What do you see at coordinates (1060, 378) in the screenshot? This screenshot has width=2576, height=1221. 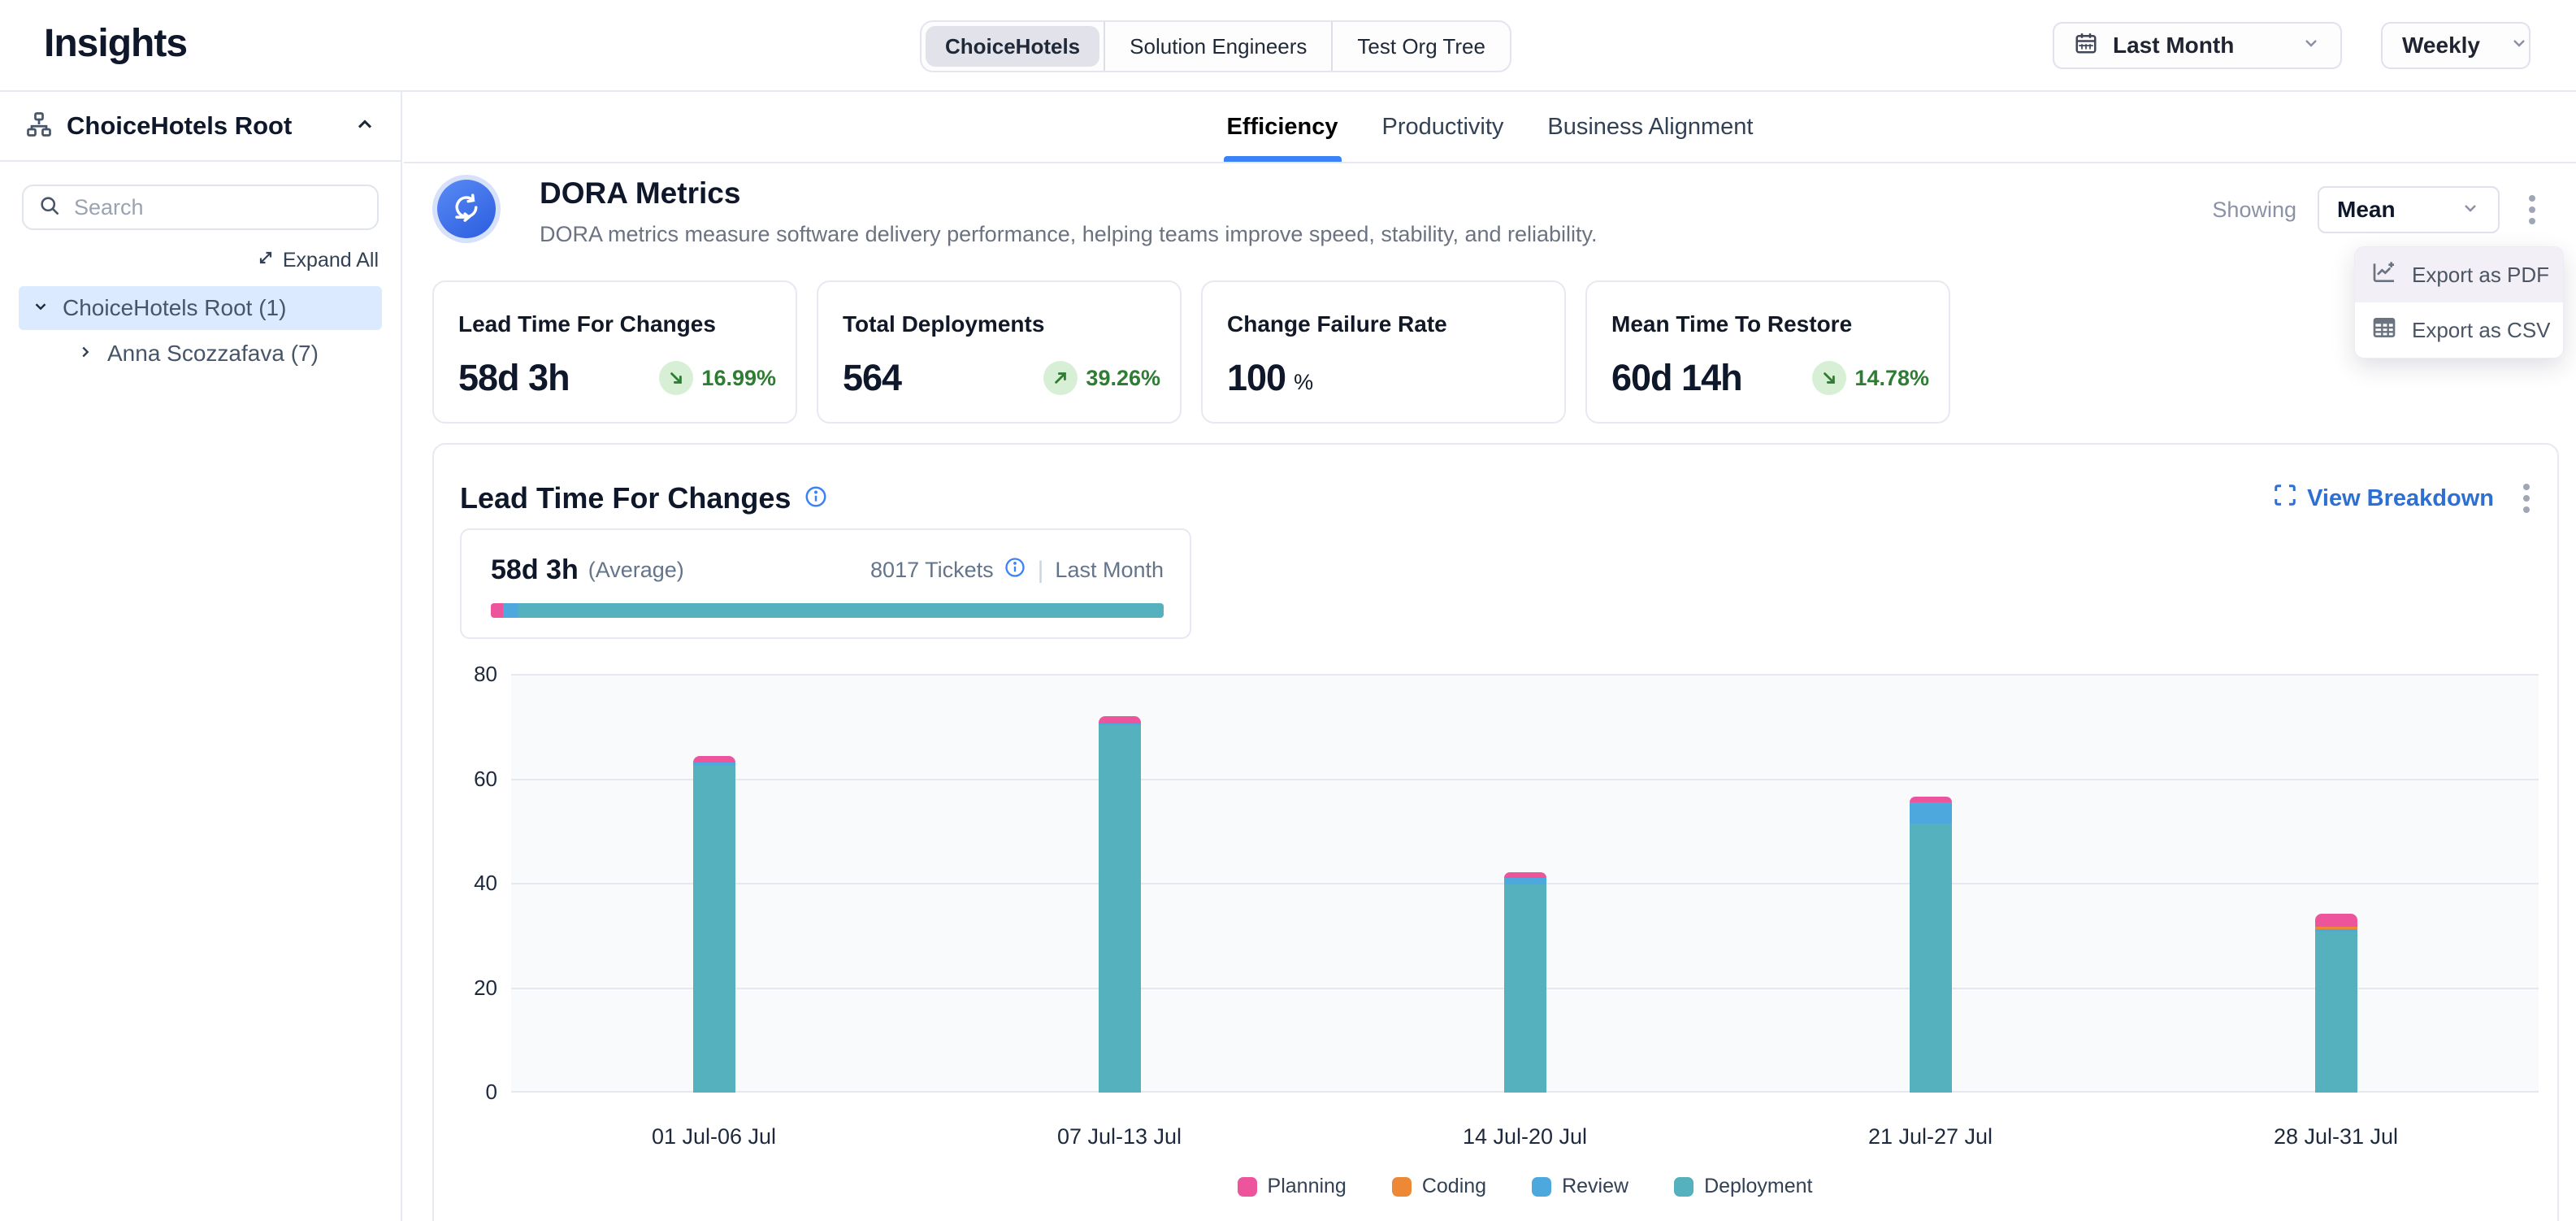 I see `trend-up-arrow-icon` at bounding box center [1060, 378].